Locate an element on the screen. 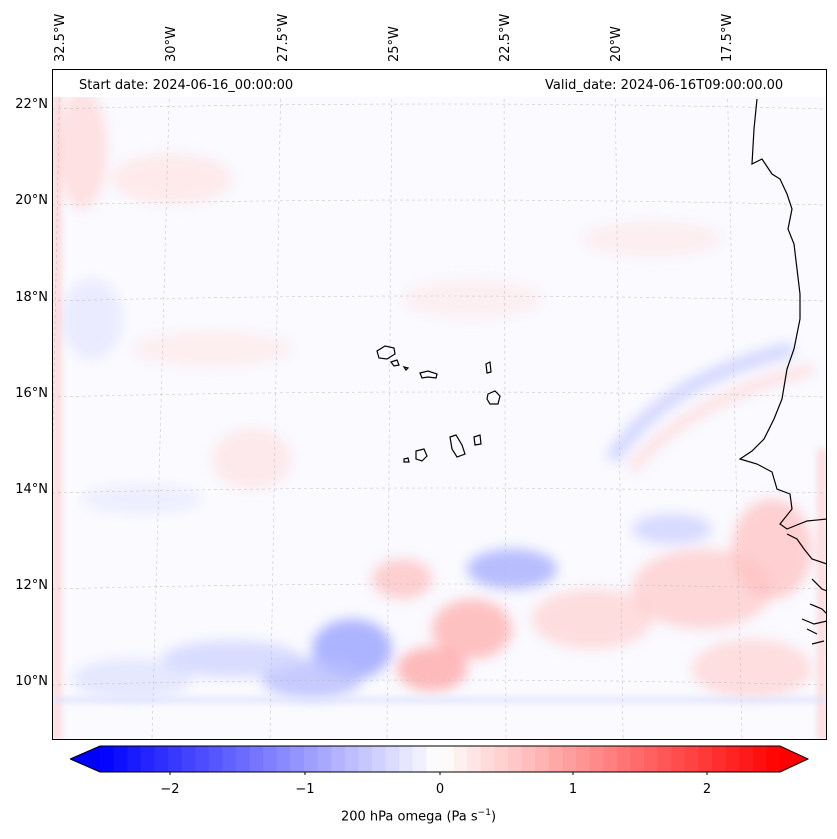 This screenshot has width=837, height=839. lat-label-20n: 20°N is located at coordinates (31, 200).